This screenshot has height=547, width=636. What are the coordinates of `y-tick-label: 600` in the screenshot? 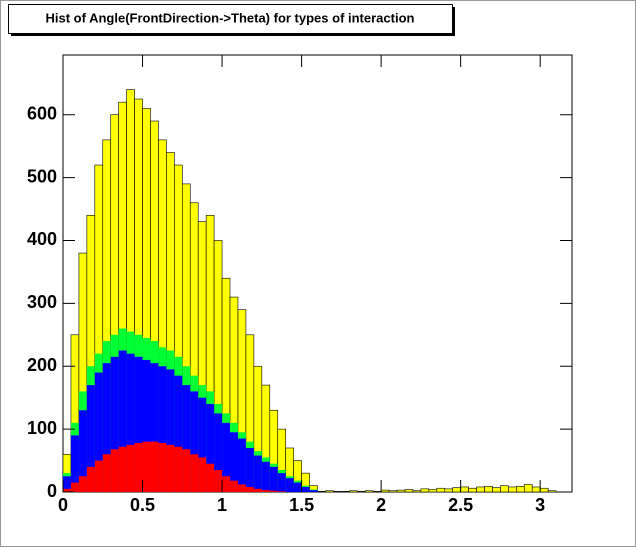 It's located at (42, 113).